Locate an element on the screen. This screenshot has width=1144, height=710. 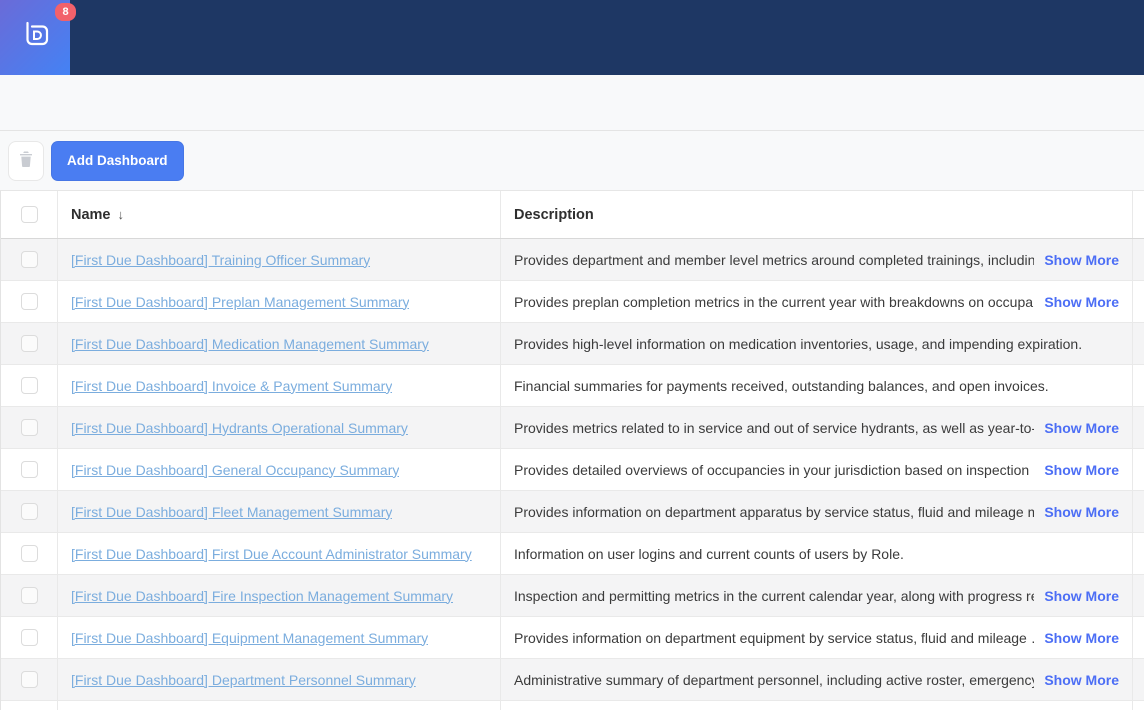
trash-icon is located at coordinates (26, 160).